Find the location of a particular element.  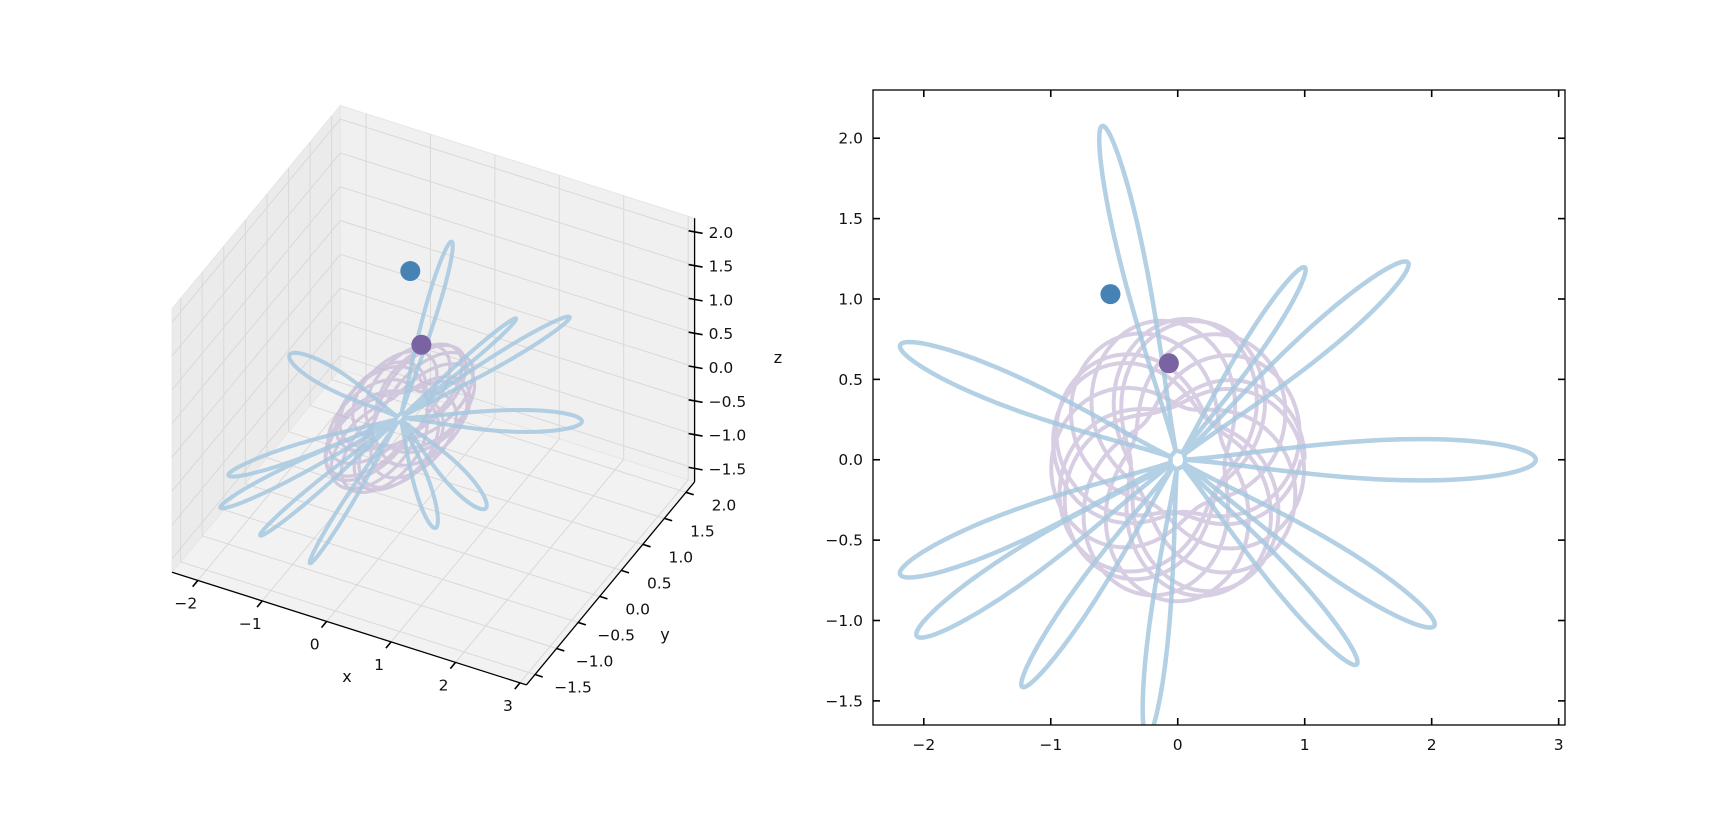

3d-x-tick-label: −2 is located at coordinates (185, 603).